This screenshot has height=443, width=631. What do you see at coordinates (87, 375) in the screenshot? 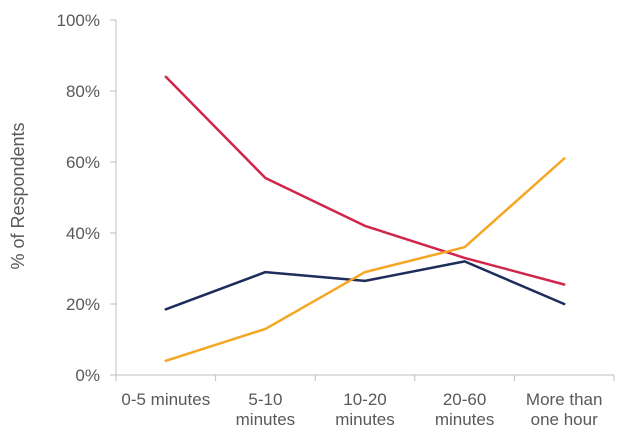
I see `y-tick-label: 0%` at bounding box center [87, 375].